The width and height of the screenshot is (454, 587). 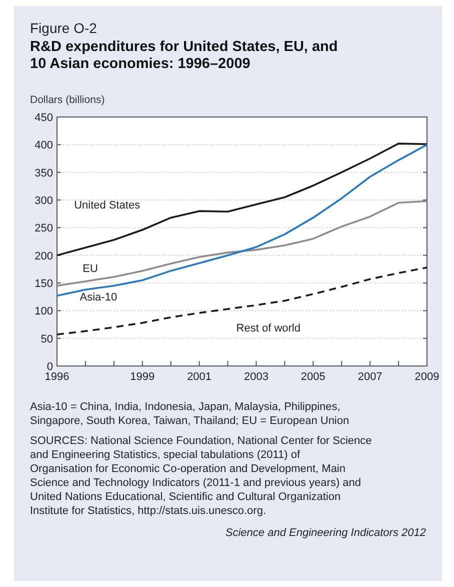 I want to click on x-tick-label: 2005, so click(x=313, y=377).